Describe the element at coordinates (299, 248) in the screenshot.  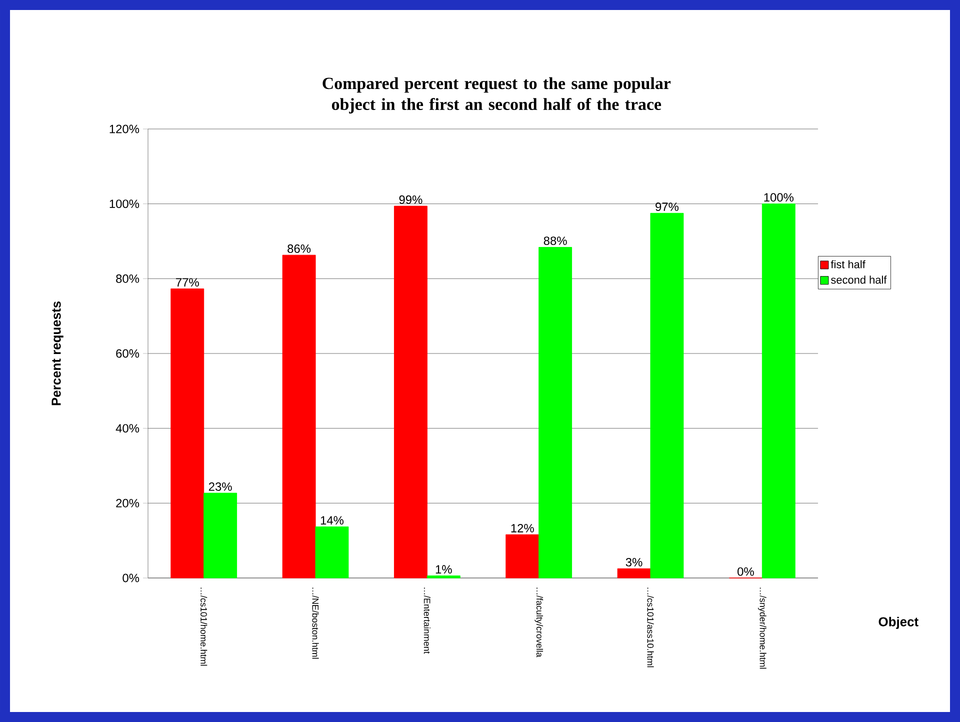
I see `data-label: 86%` at that location.